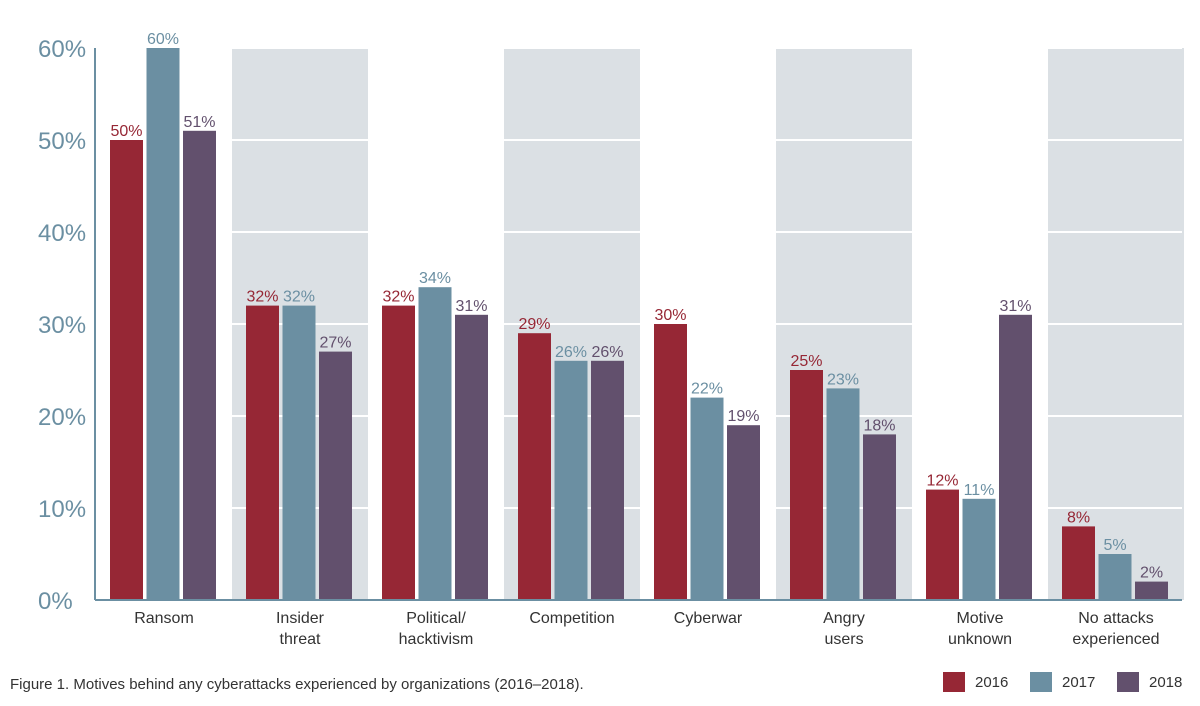  Describe the element at coordinates (1166, 682) in the screenshot. I see `legend-label-2018: 2018` at that location.